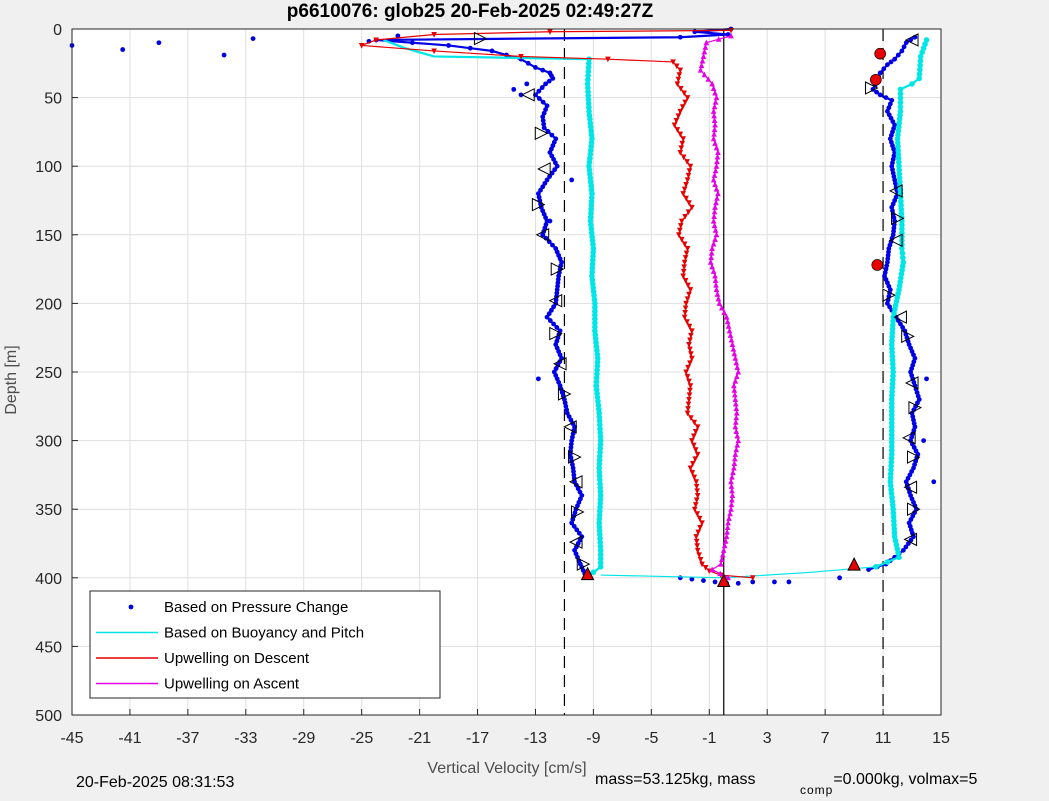 The image size is (1049, 801). Describe the element at coordinates (361, 738) in the screenshot. I see `x-tick-label: -25` at that location.